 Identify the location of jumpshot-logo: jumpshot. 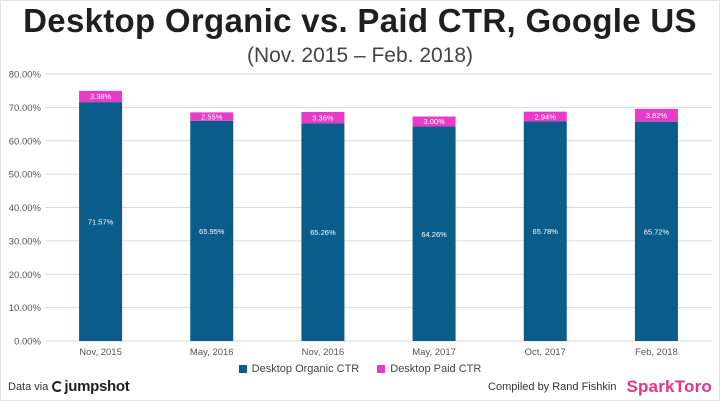
(91, 386).